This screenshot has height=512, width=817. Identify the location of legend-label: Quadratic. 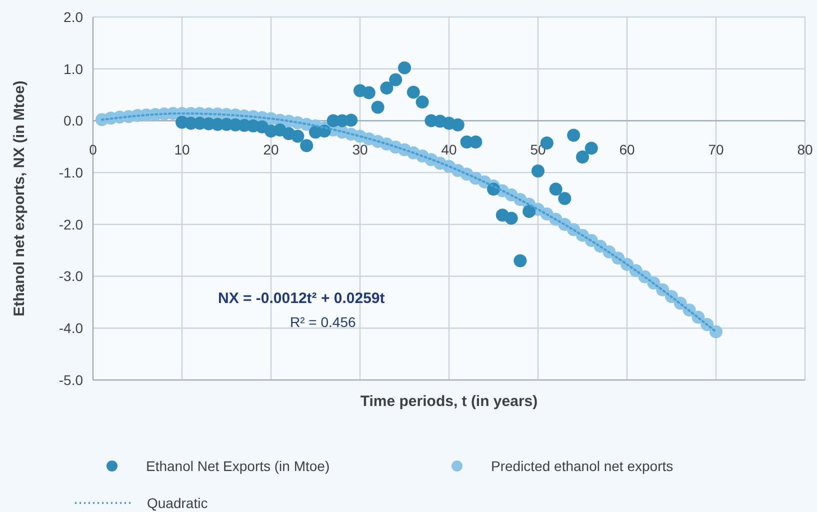
(177, 502).